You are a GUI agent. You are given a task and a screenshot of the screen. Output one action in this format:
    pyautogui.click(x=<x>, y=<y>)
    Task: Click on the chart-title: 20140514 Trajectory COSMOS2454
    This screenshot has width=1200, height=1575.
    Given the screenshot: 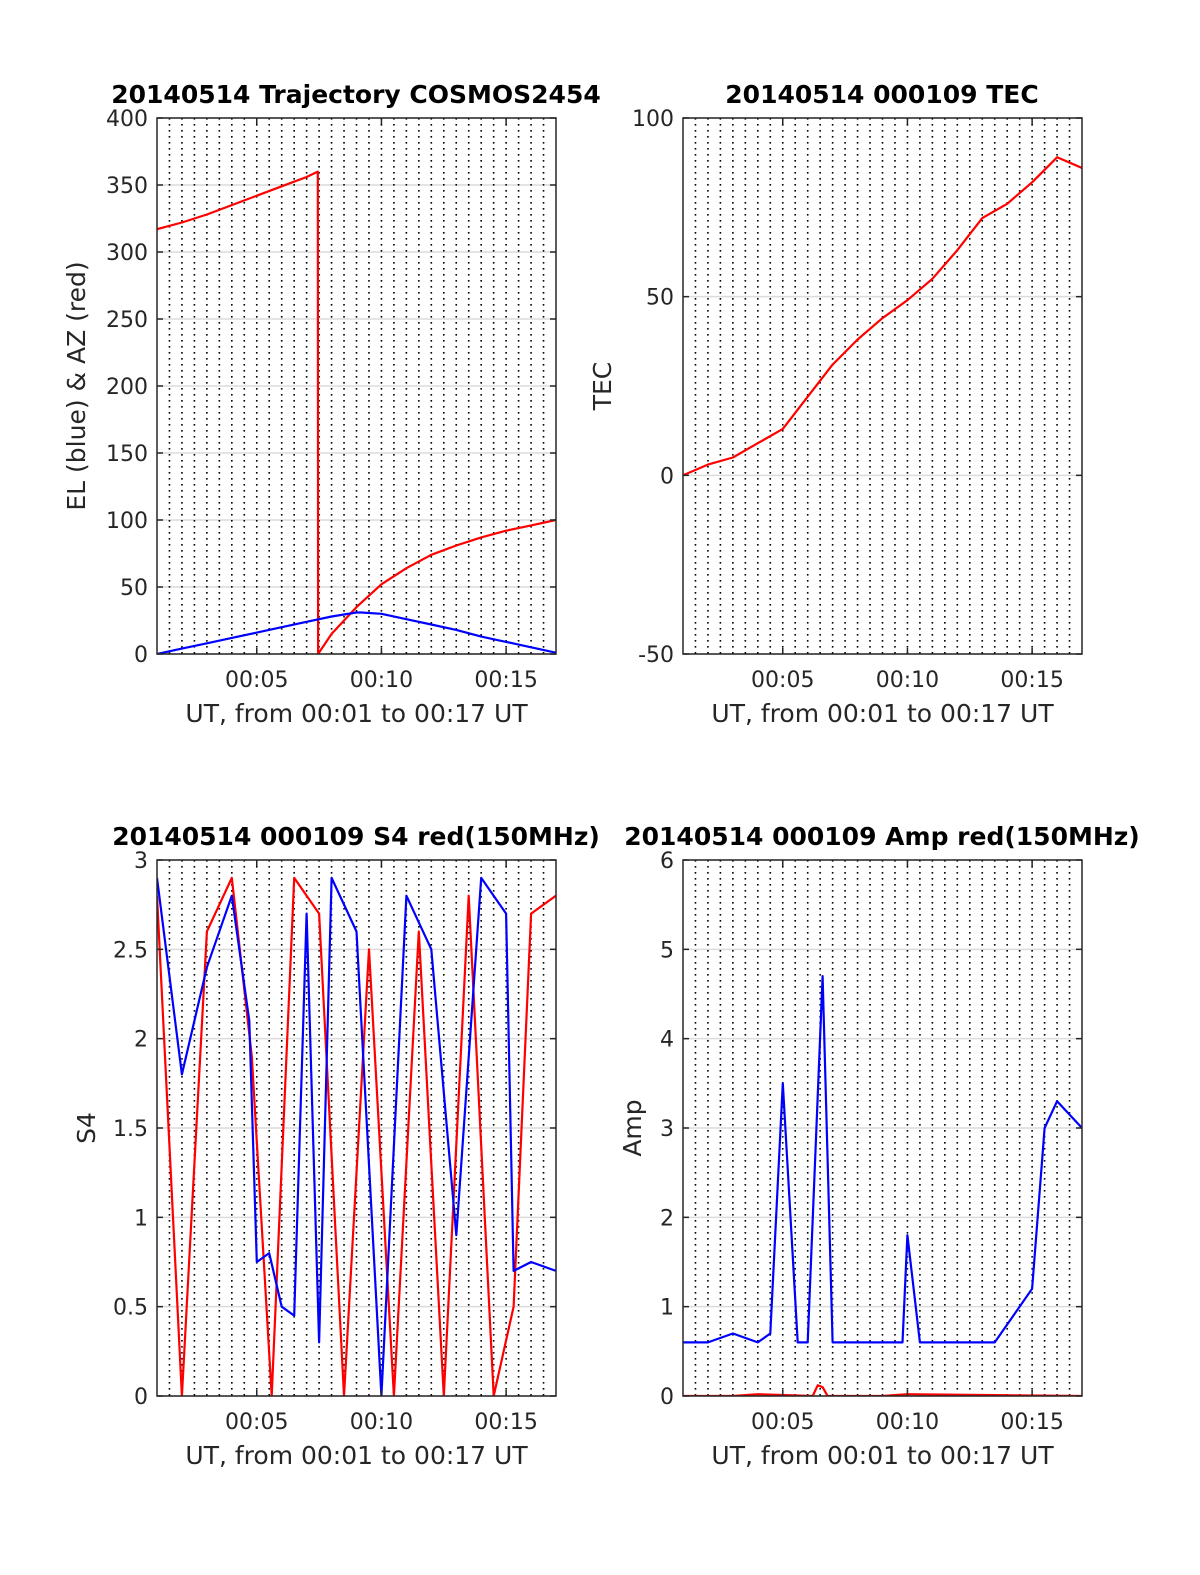 What is the action you would take?
    pyautogui.click(x=356, y=94)
    